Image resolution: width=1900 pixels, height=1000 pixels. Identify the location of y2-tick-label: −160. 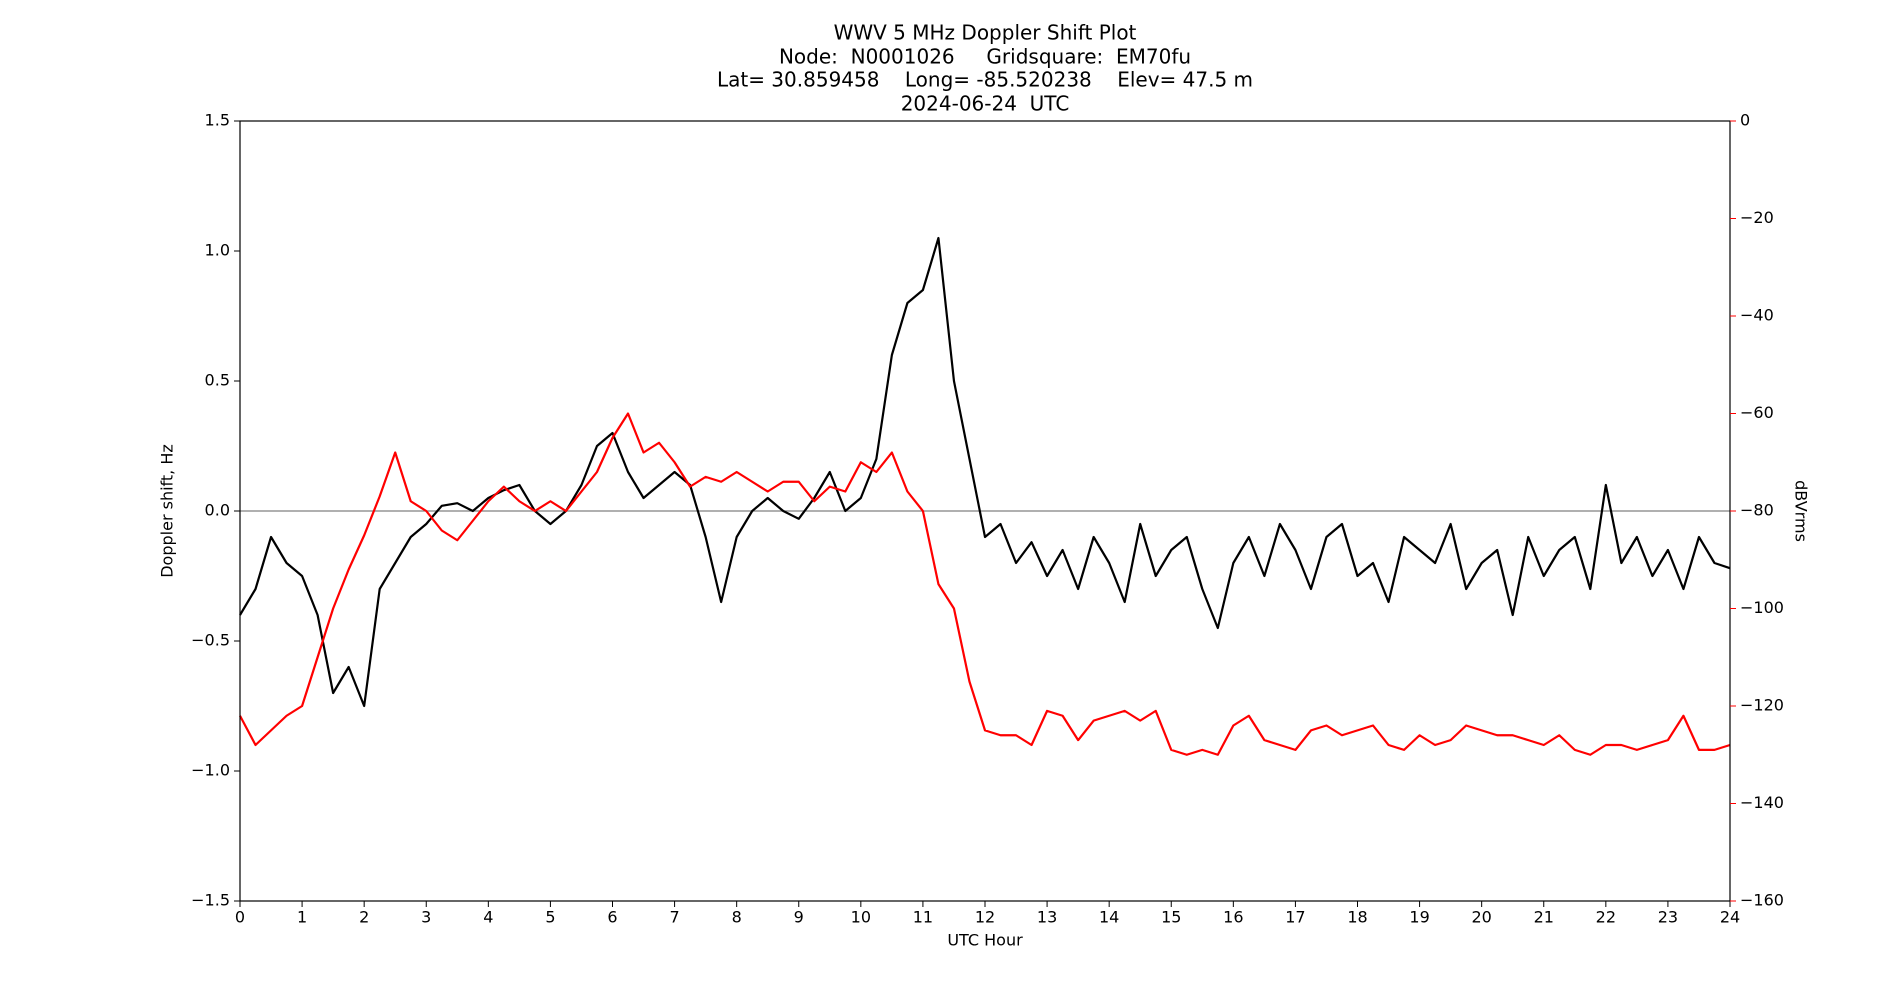
(1762, 900).